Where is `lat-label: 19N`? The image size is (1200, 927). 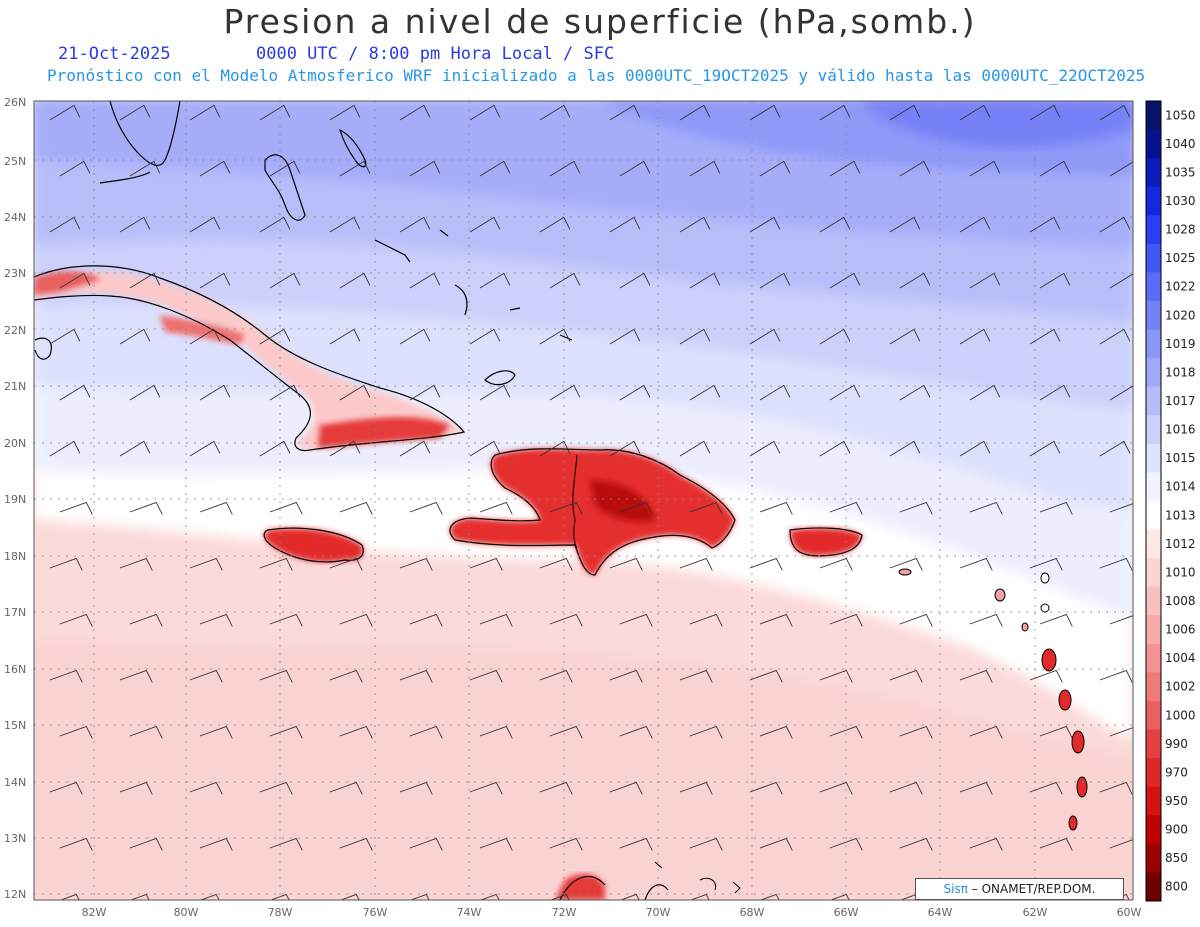 lat-label: 19N is located at coordinates (15, 499).